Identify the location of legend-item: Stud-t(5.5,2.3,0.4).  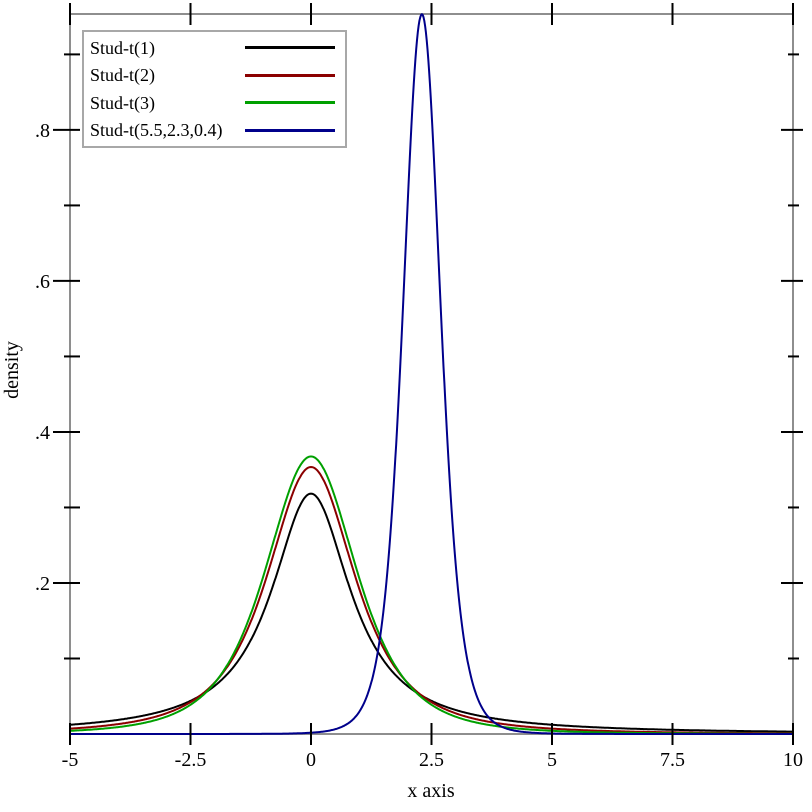
(212, 130).